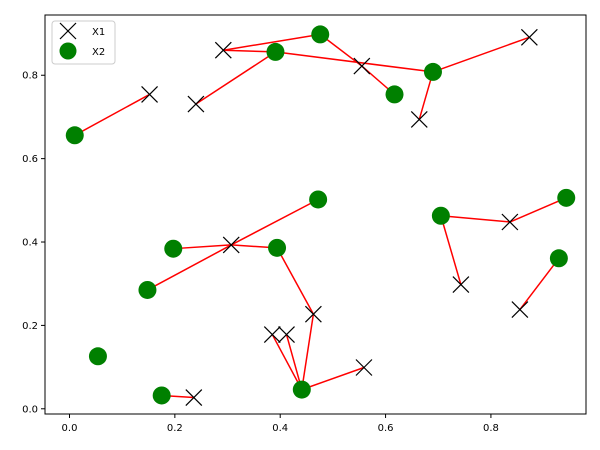 This screenshot has width=600, height=450. What do you see at coordinates (386, 428) in the screenshot?
I see `x-tick-label: 0.6` at bounding box center [386, 428].